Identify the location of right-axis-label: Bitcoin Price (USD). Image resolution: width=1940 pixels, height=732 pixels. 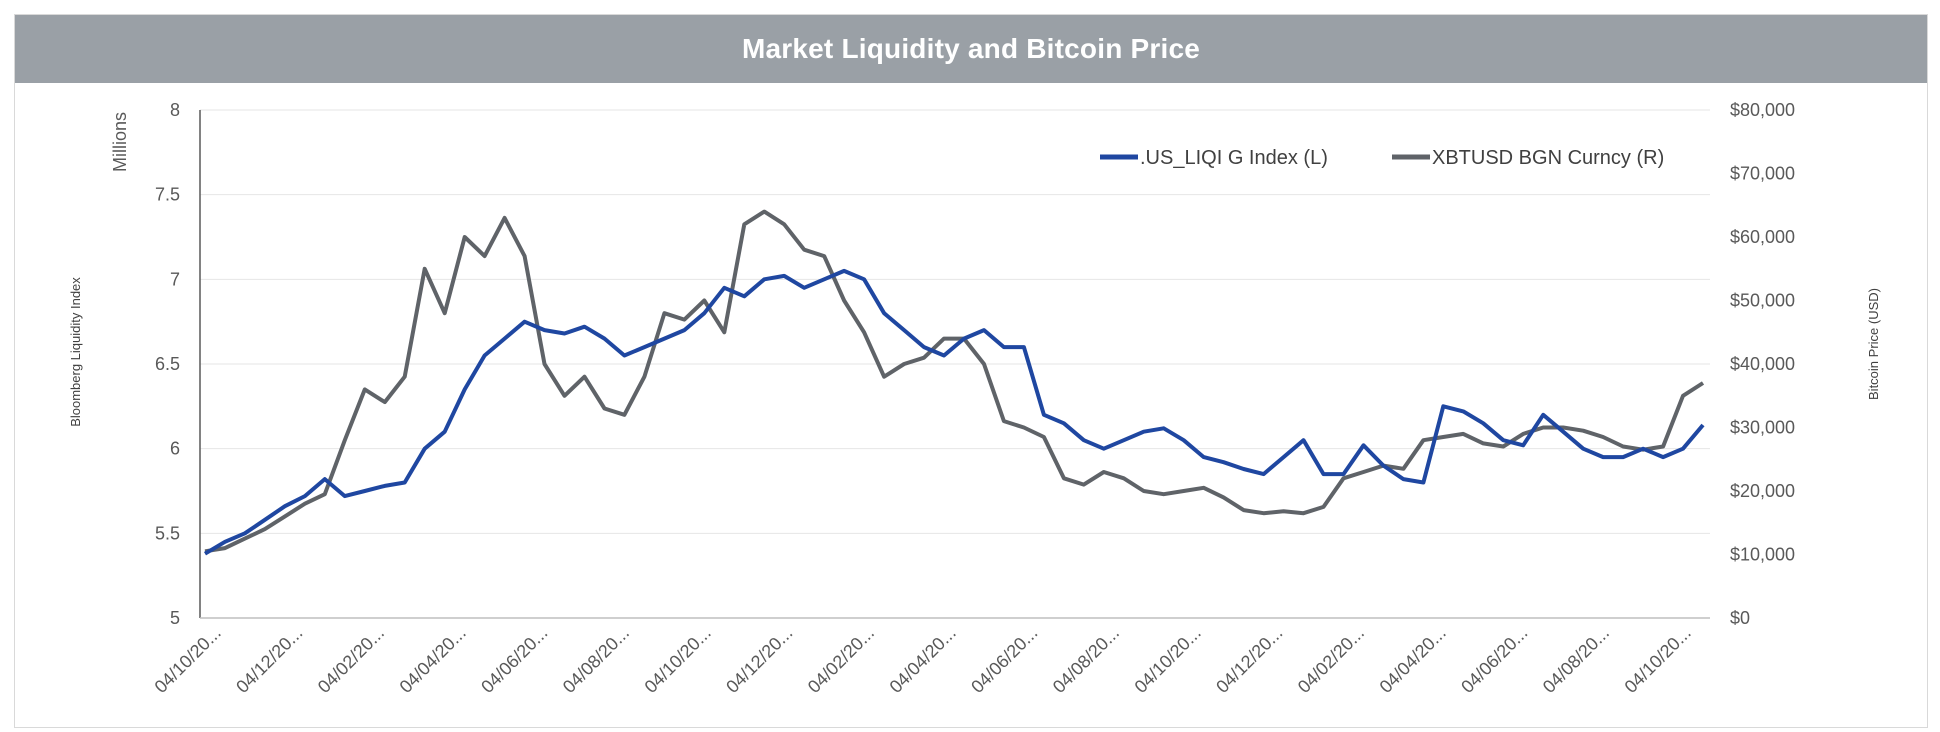
(1873, 344).